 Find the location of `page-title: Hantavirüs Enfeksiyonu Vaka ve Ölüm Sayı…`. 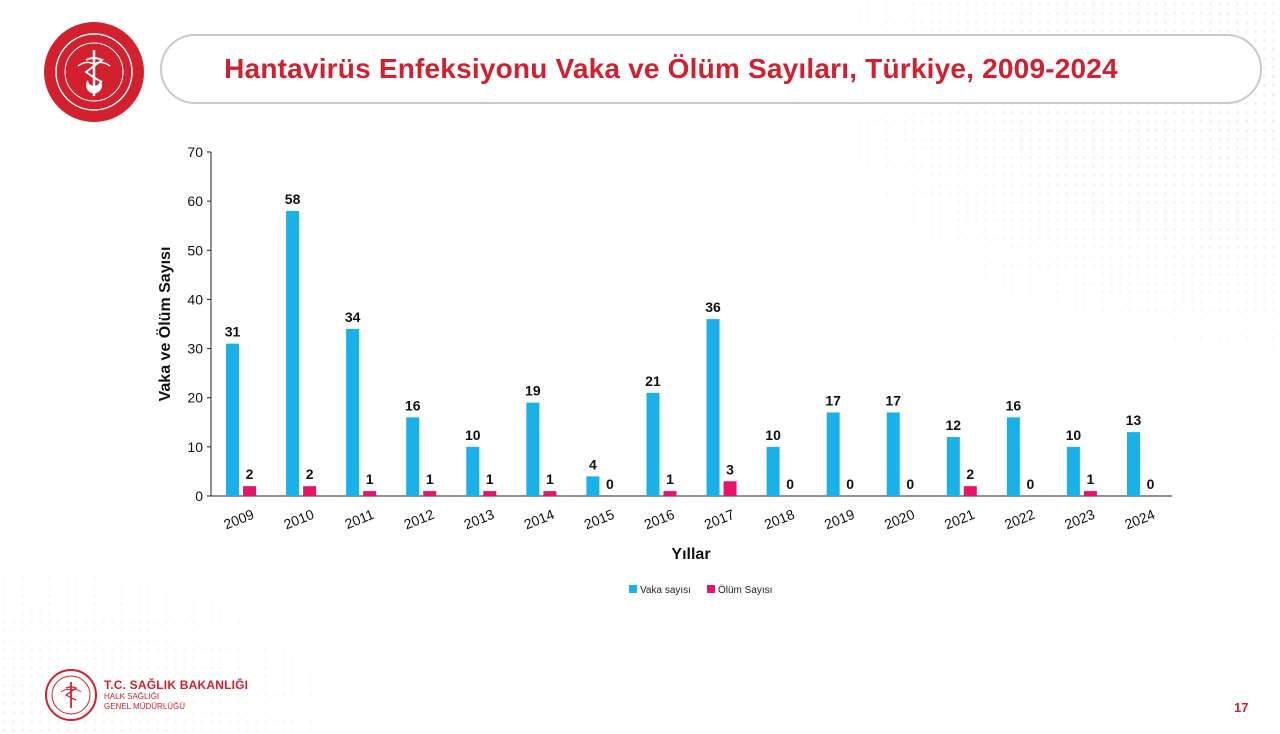

page-title: Hantavirüs Enfeksiyonu Vaka ve Ölüm Sayı… is located at coordinates (671, 68).